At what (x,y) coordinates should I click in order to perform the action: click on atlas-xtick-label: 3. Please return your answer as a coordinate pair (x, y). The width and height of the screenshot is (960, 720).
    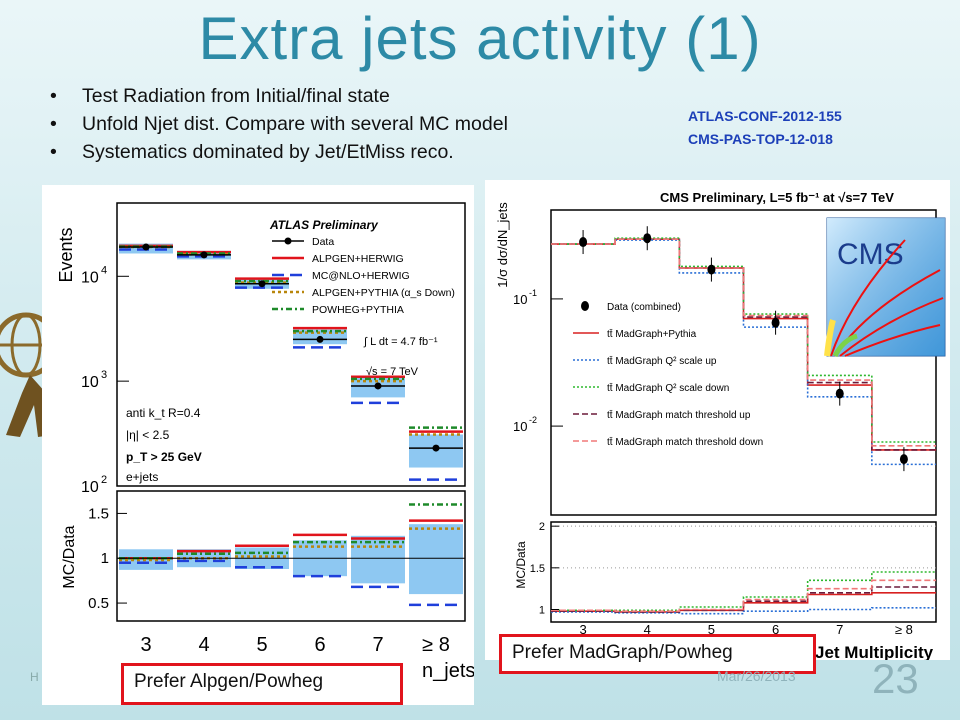
    Looking at the image, I should click on (145, 645).